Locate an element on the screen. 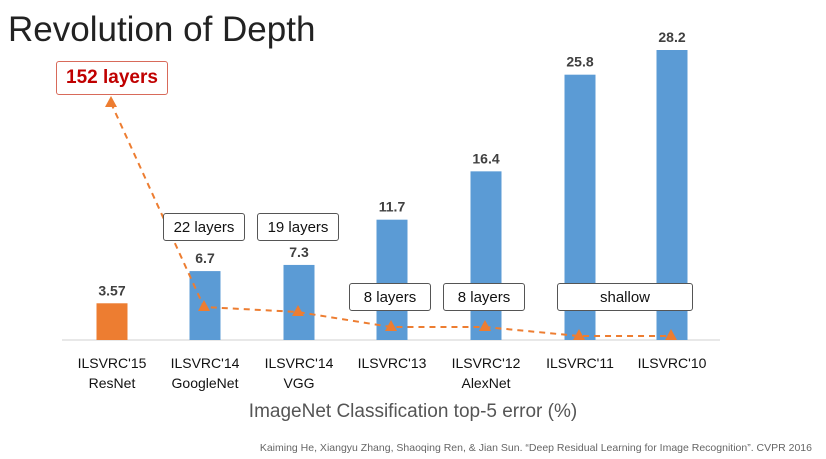 This screenshot has height=459, width=826. value-label-0: 3.57 is located at coordinates (111, 290).